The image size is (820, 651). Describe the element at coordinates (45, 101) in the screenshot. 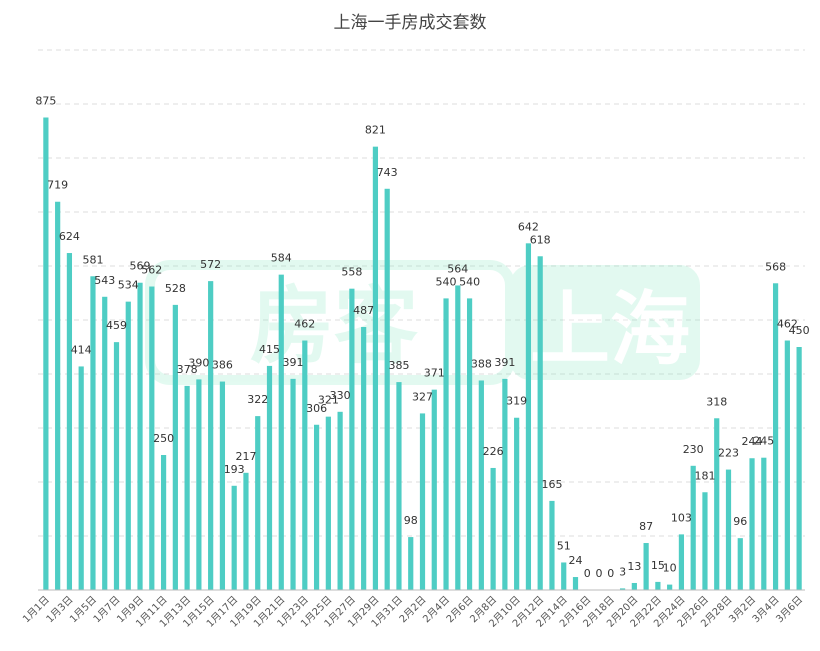

I see `data-label: 875` at that location.